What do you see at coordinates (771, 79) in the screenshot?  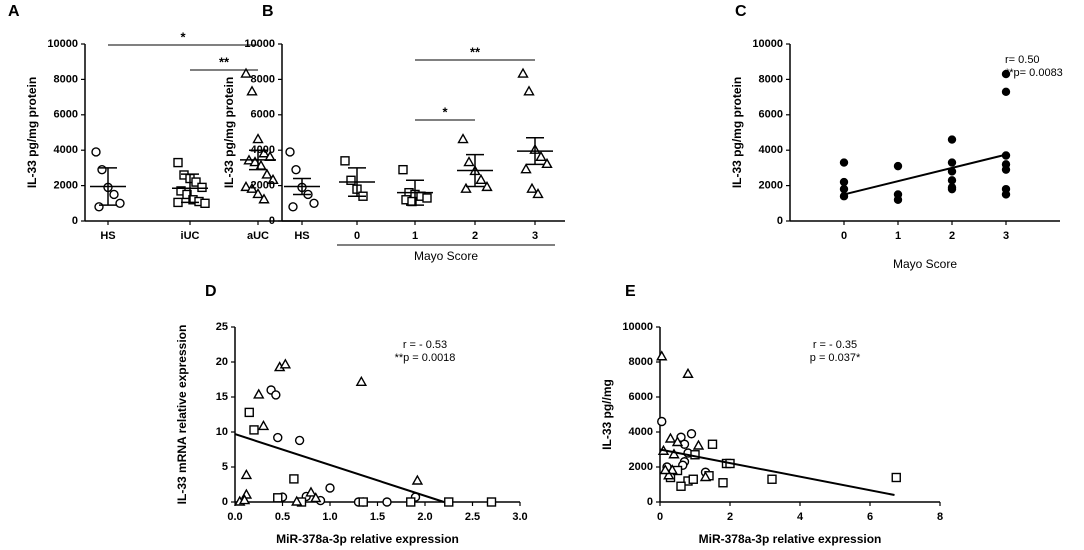 I see `y-tick-label: 8000` at bounding box center [771, 79].